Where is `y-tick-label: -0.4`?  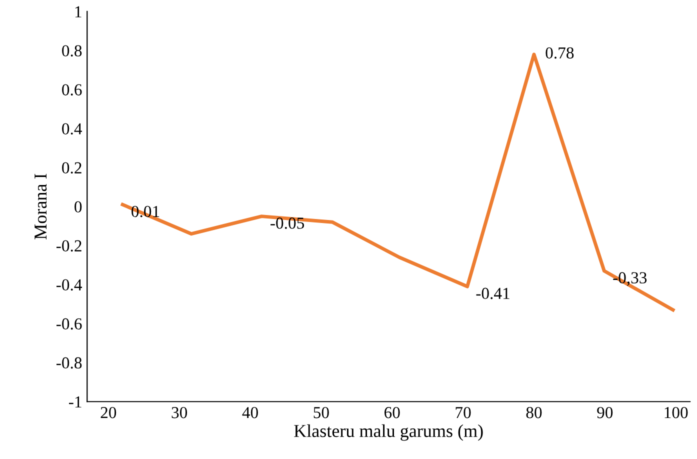
y-tick-label: -0.4 is located at coordinates (69, 285).